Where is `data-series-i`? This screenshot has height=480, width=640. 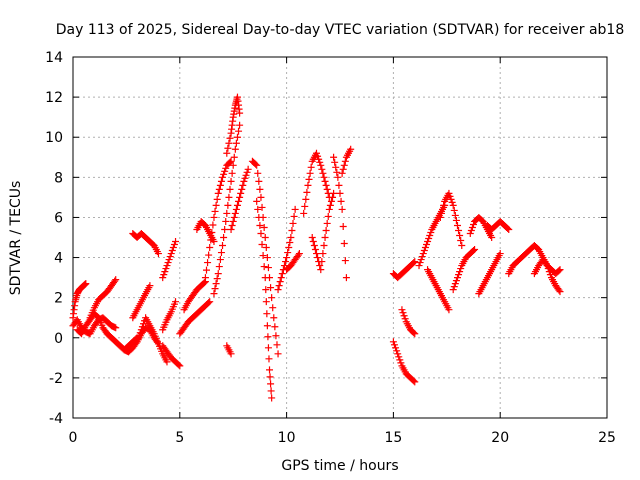
data-series-i is located at coordinates (169, 260).